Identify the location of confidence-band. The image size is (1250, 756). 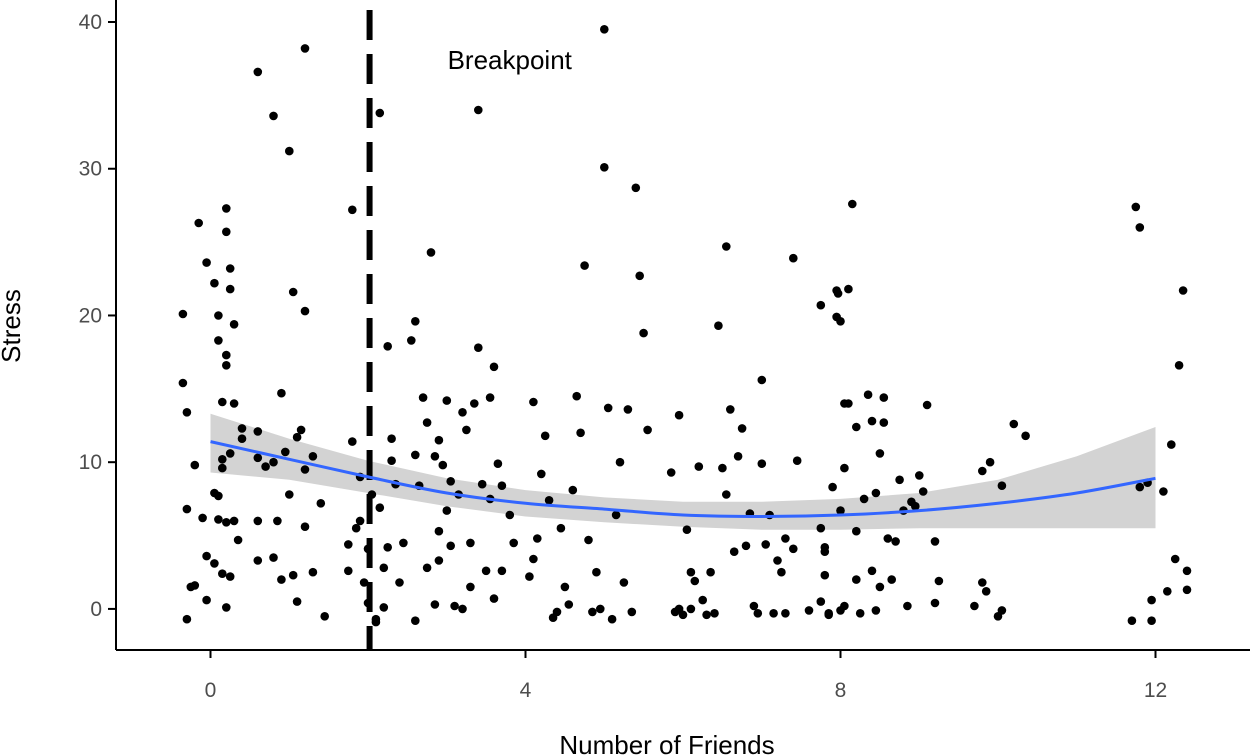
(683, 471).